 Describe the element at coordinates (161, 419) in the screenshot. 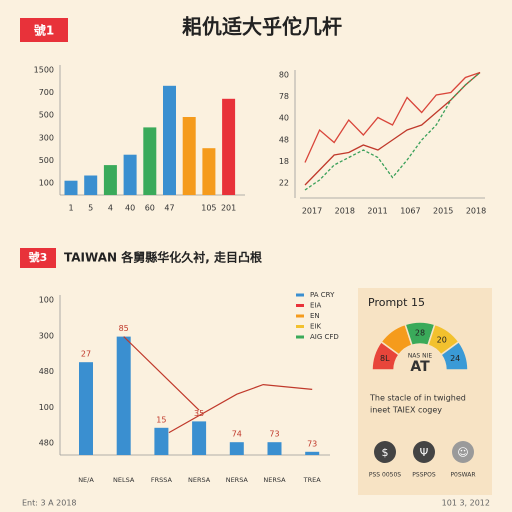

I see `data-label: 15` at that location.